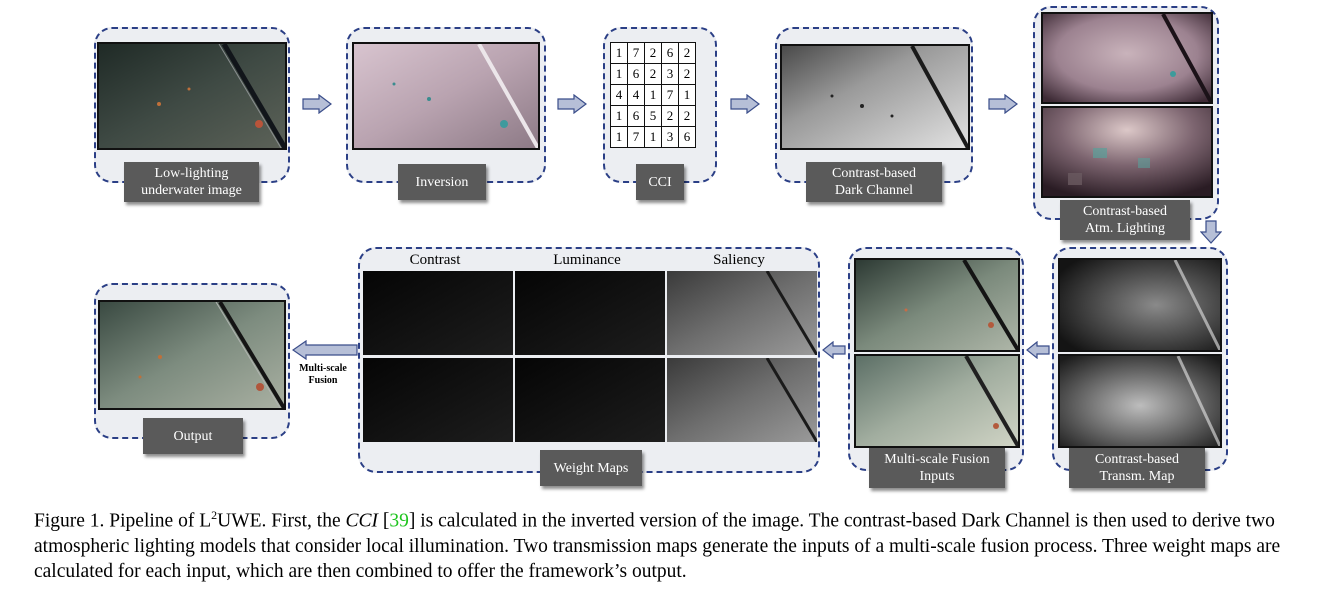  Describe the element at coordinates (937, 468) in the screenshot. I see `fusion-inputs-label: Multi-scale Fusion Inputs` at that location.